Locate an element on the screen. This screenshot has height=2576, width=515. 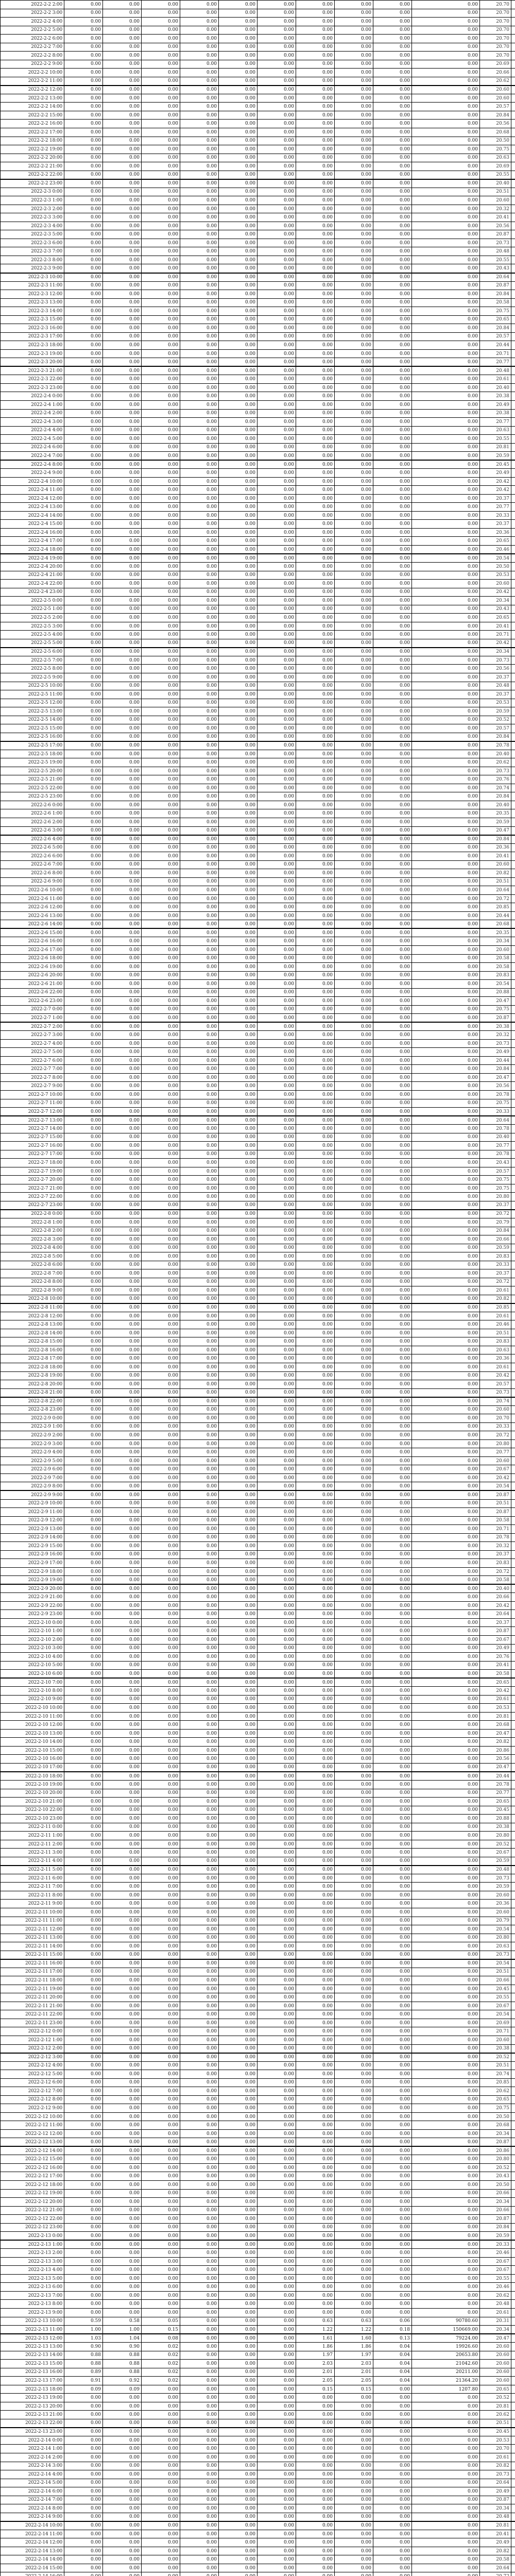
cell-value-12: 15.82 is located at coordinates (513, 2031).